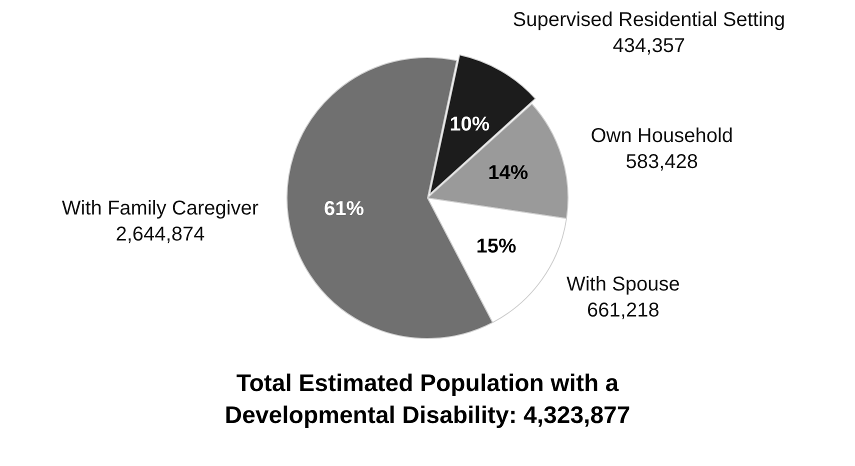  What do you see at coordinates (649, 19) in the screenshot?
I see `slice-label: Supervised Residential Setting` at bounding box center [649, 19].